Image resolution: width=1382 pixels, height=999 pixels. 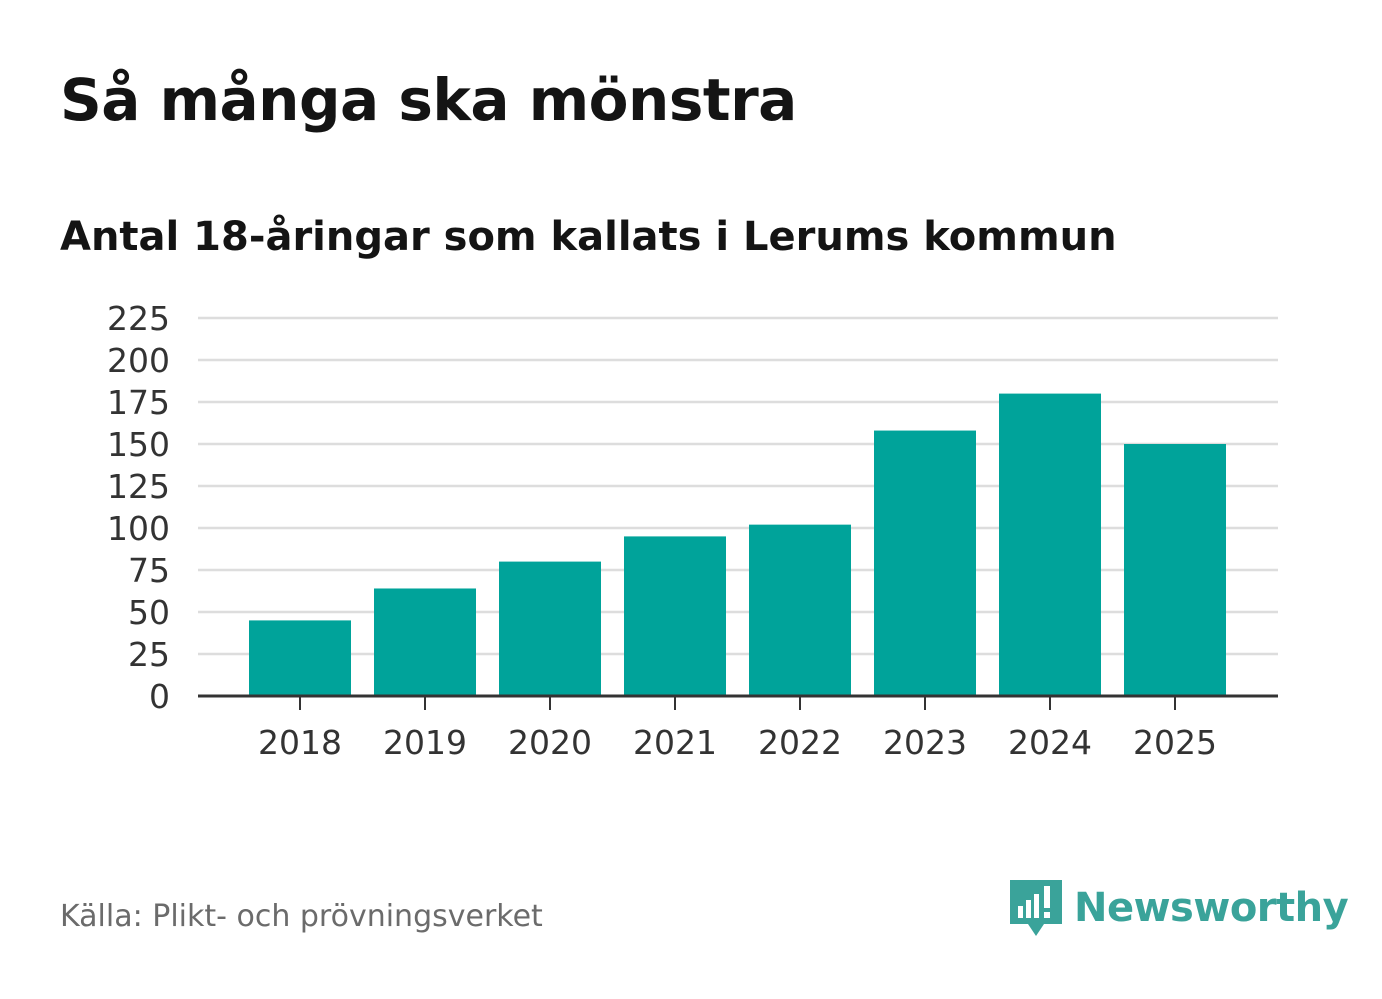 What do you see at coordinates (1050, 742) in the screenshot?
I see `x-tick-label: 2024` at bounding box center [1050, 742].